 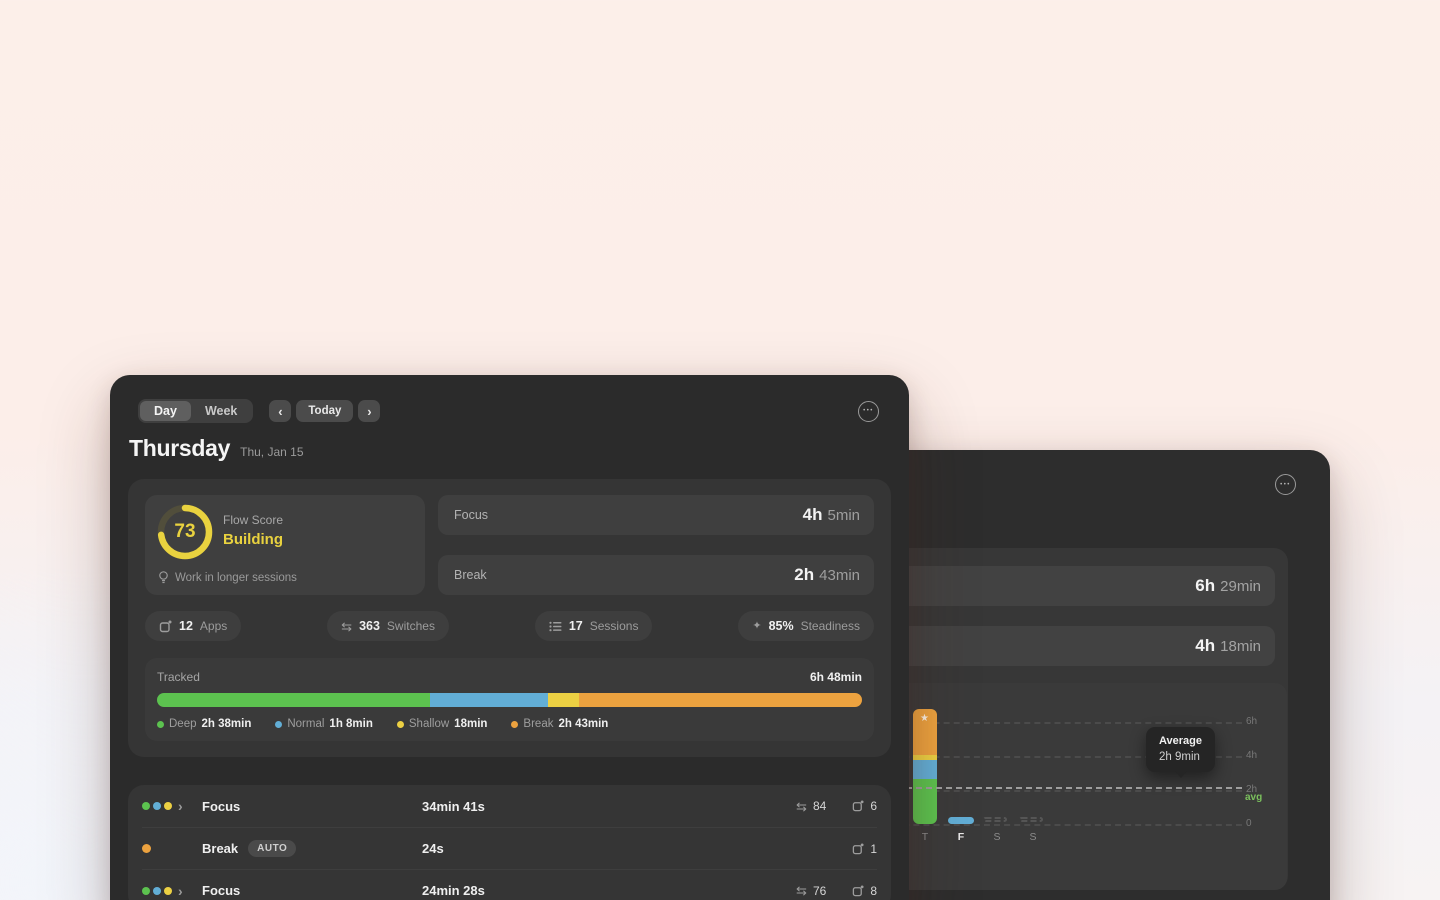 I want to click on session-switches: ⇆ 76, so click(x=811, y=891).